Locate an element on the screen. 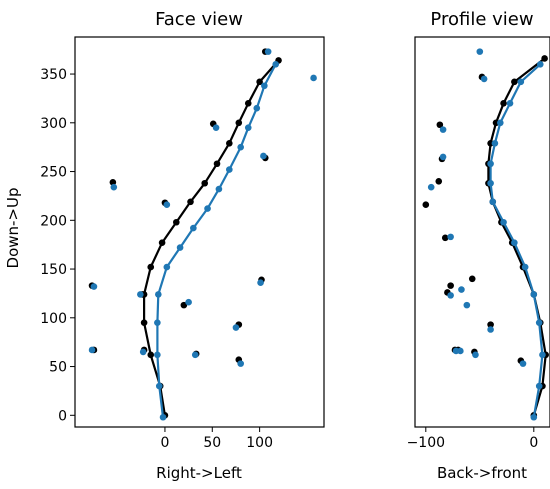 The image size is (550, 489). face-view-ytick-label: 300 is located at coordinates (53, 124).